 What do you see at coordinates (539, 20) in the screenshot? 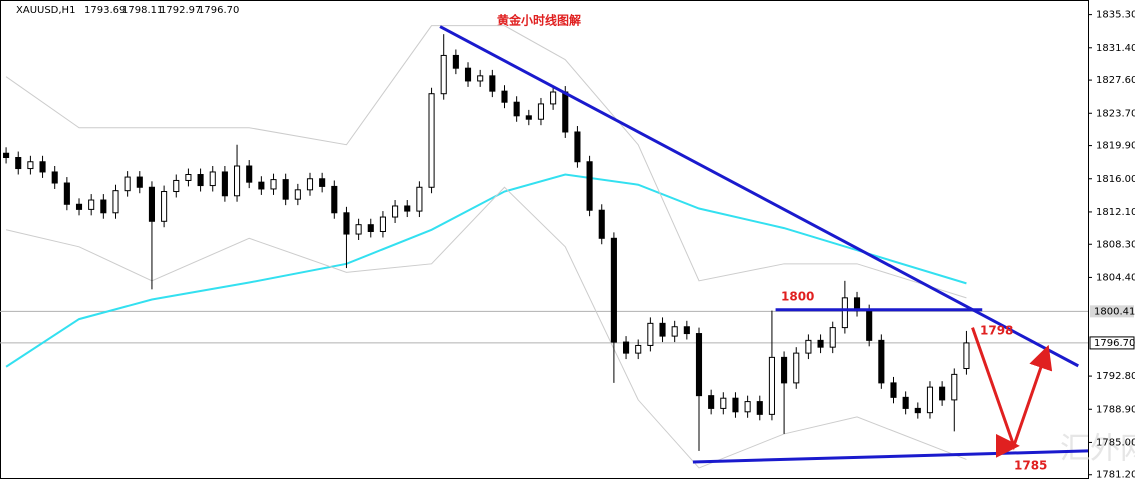
I see `chart-title: 黄金小时线图解` at bounding box center [539, 20].